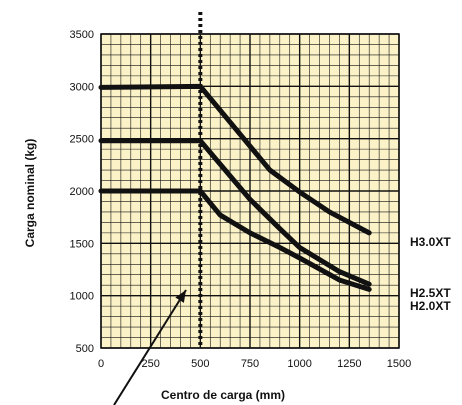  Describe the element at coordinates (82, 244) in the screenshot. I see `y-tick-label: 1500` at that location.